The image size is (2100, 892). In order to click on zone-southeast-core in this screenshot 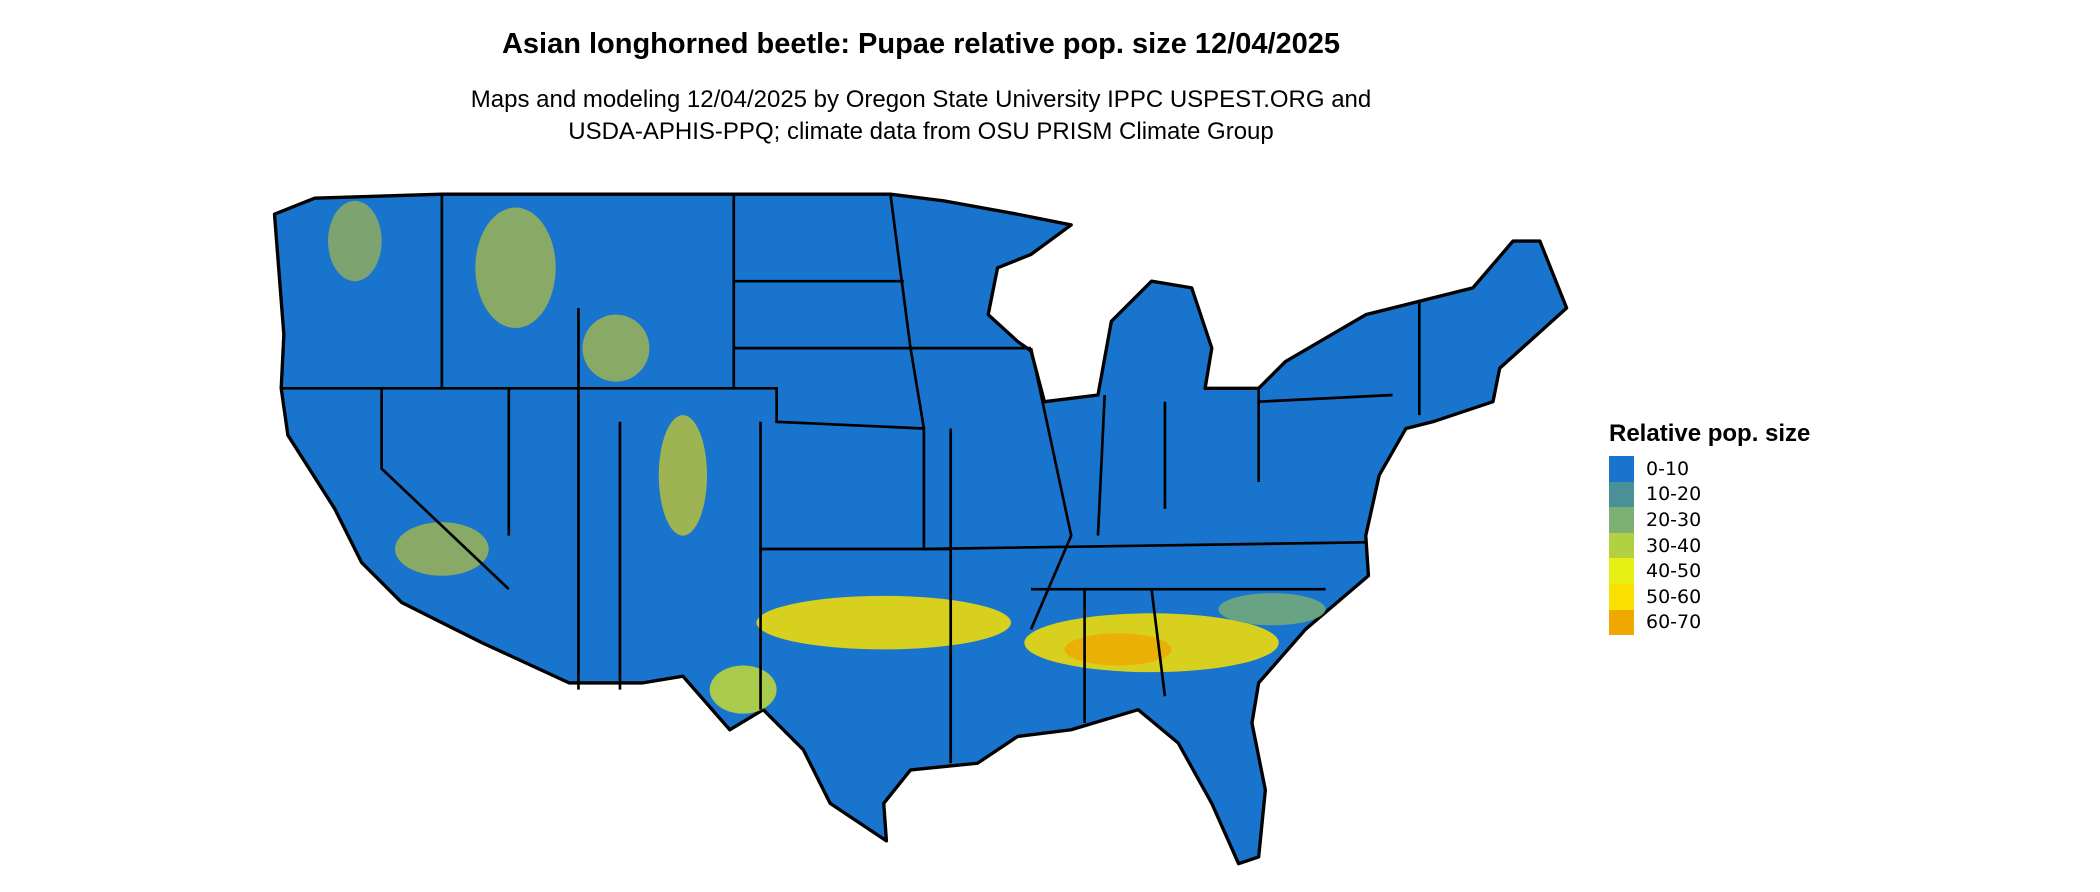, I will do `click(1118, 649)`.